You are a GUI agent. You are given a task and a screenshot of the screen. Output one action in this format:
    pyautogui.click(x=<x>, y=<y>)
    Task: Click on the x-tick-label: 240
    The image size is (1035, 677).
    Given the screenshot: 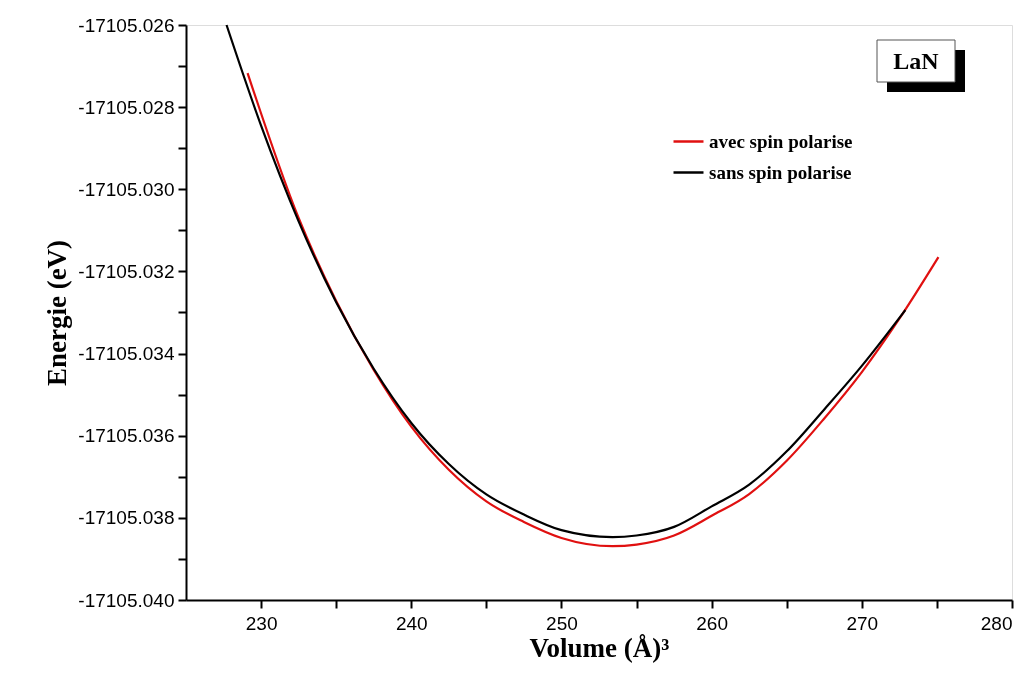 What is the action you would take?
    pyautogui.click(x=411, y=623)
    